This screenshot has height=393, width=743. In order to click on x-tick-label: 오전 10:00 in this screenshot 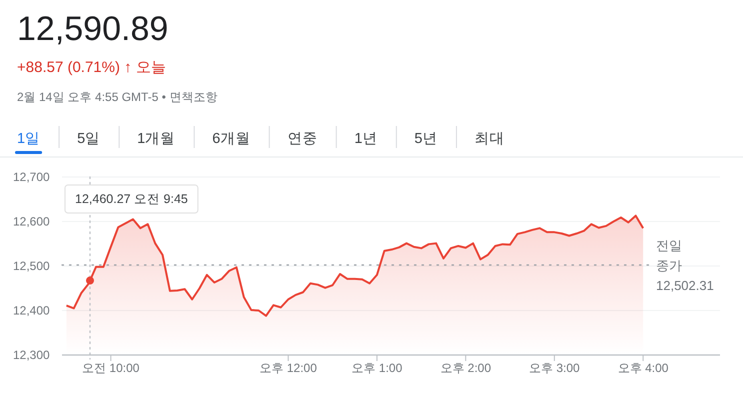, I will do `click(111, 368)`.